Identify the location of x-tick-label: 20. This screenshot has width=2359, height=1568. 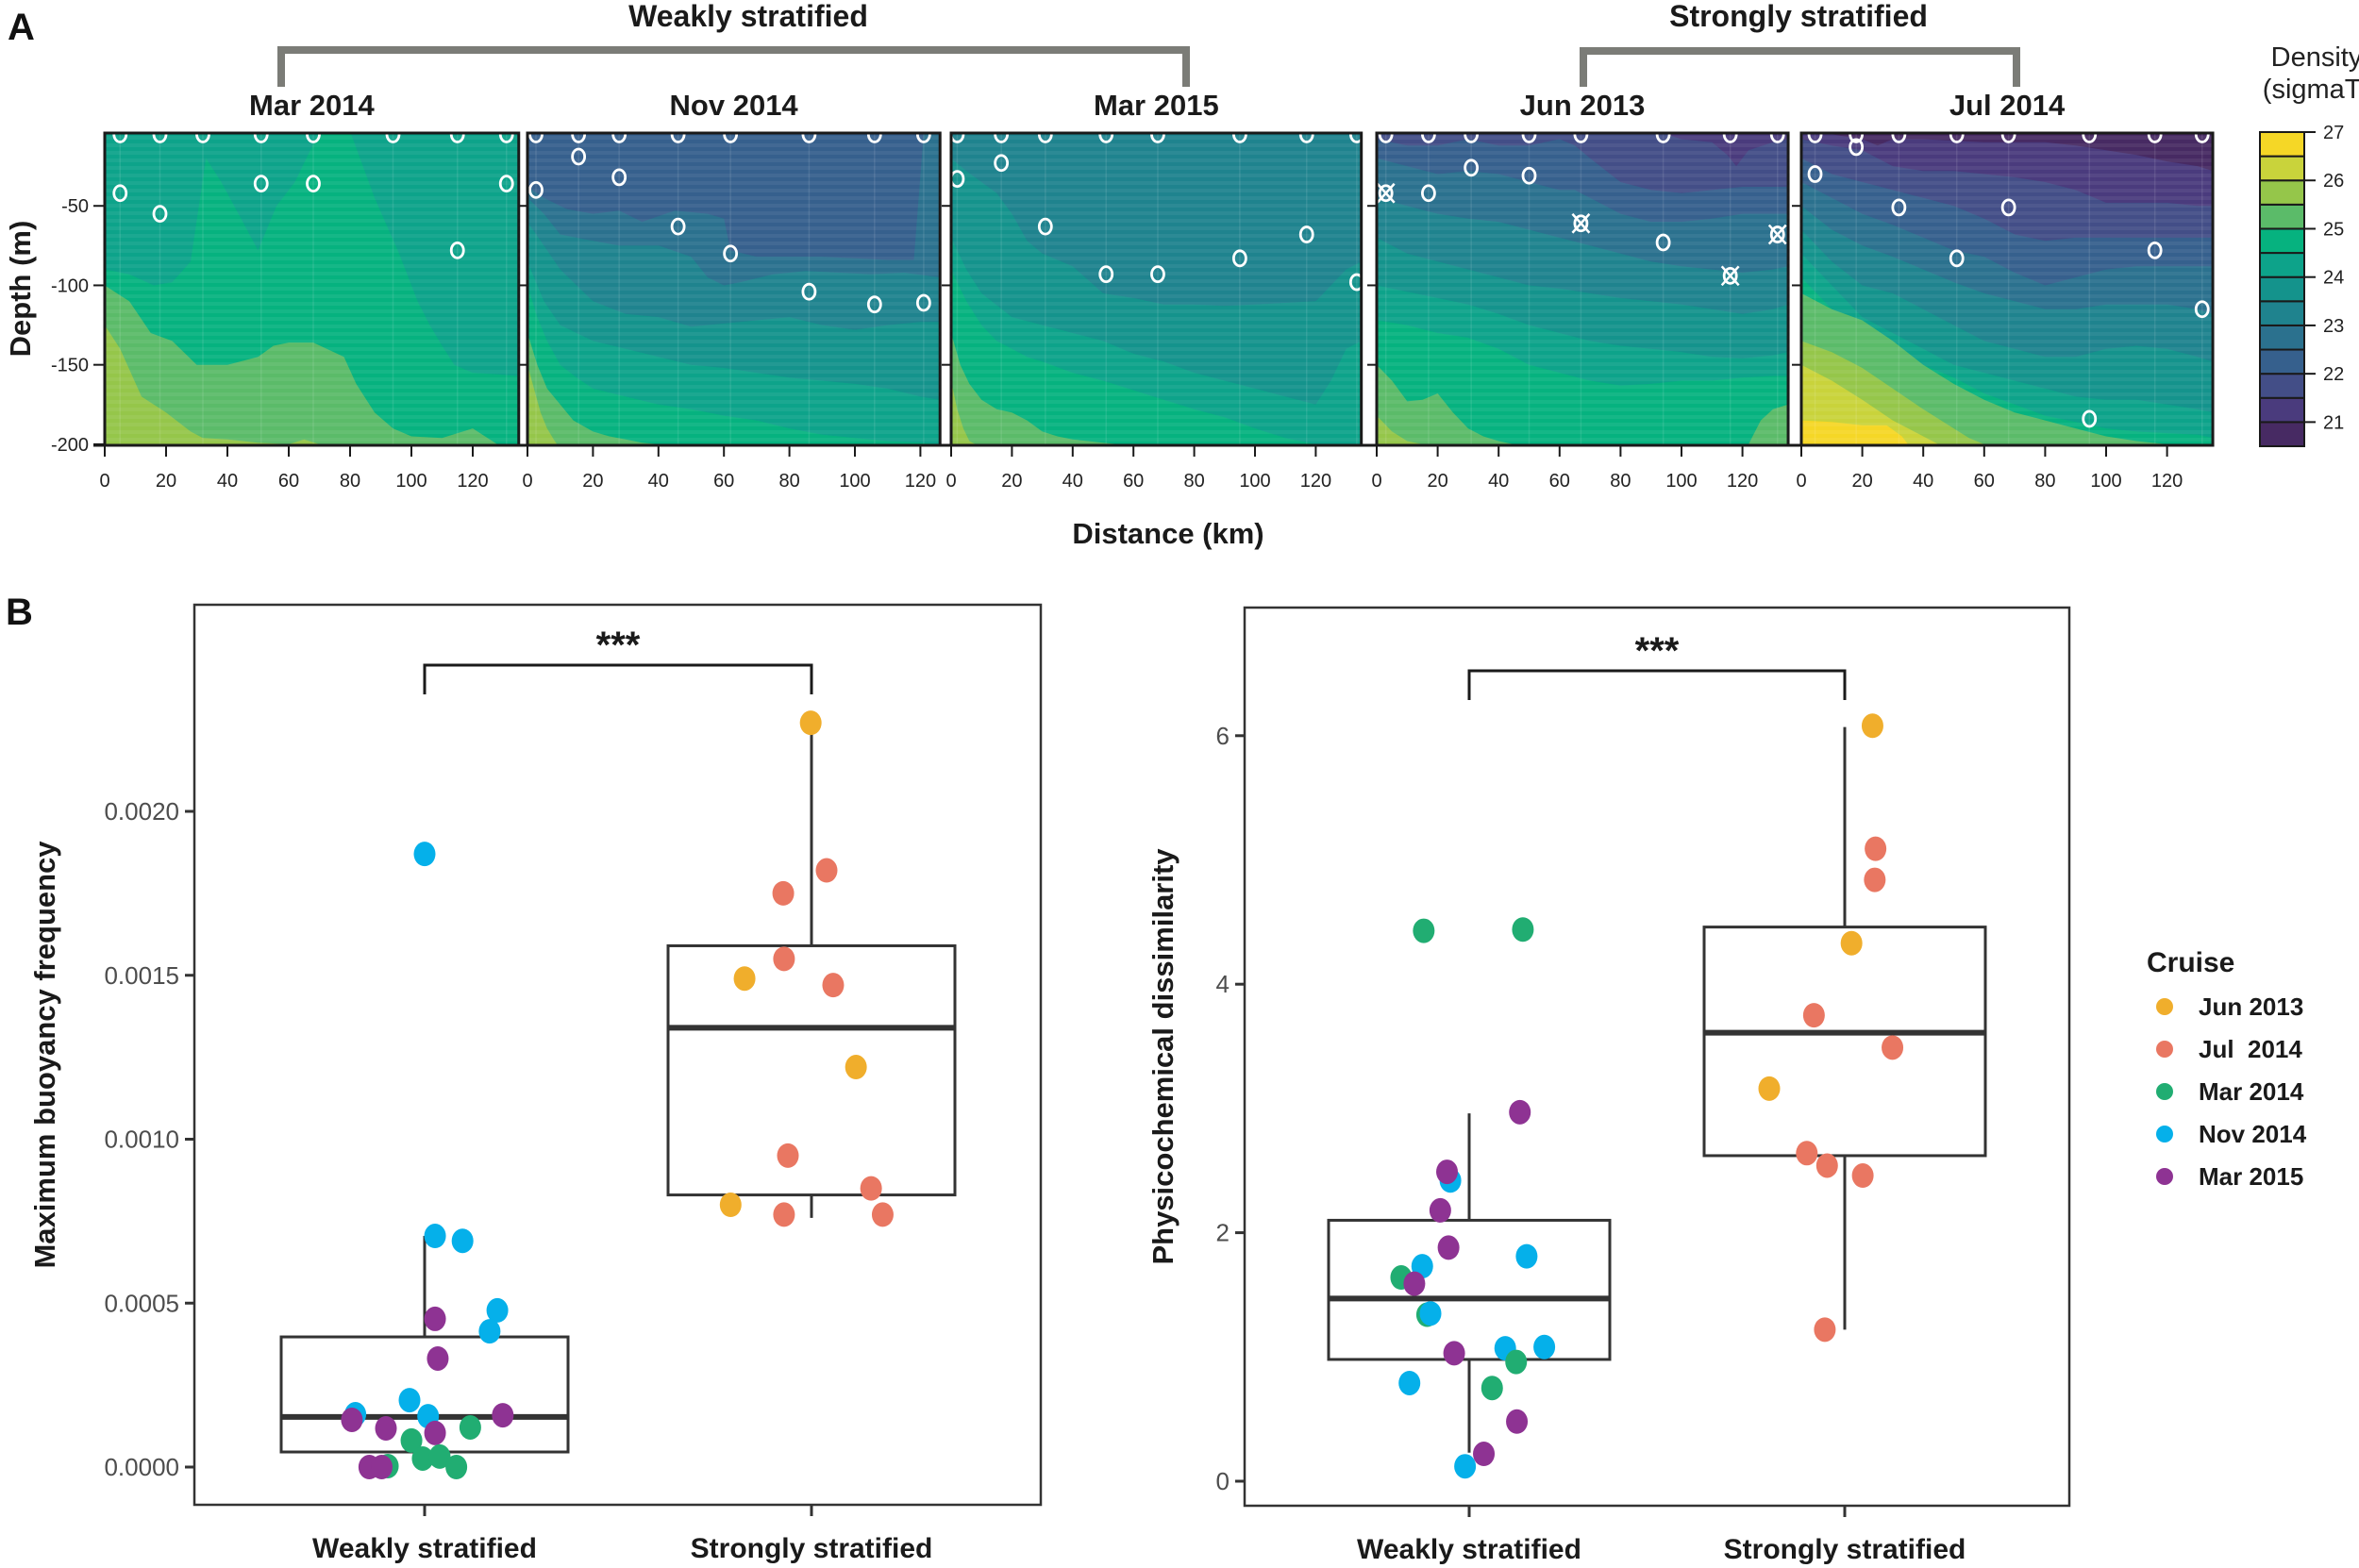
(1861, 481).